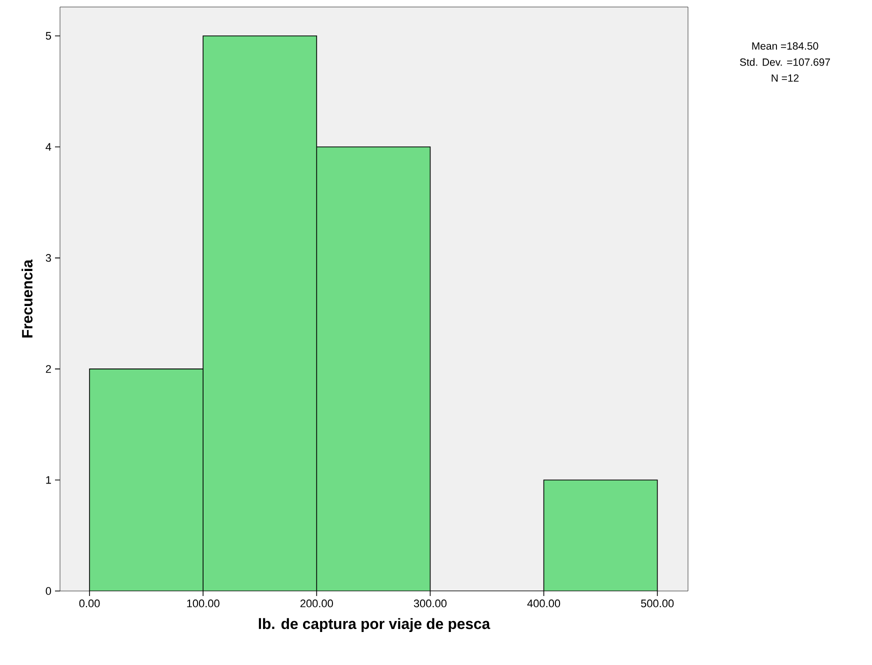  I want to click on x-tick-label: 200.00, so click(316, 604).